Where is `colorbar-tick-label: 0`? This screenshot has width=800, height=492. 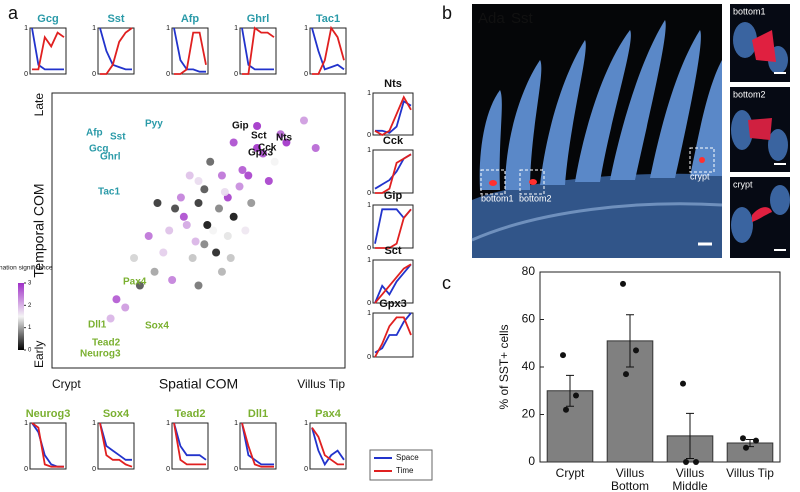 colorbar-tick-label: 0 is located at coordinates (30, 351).